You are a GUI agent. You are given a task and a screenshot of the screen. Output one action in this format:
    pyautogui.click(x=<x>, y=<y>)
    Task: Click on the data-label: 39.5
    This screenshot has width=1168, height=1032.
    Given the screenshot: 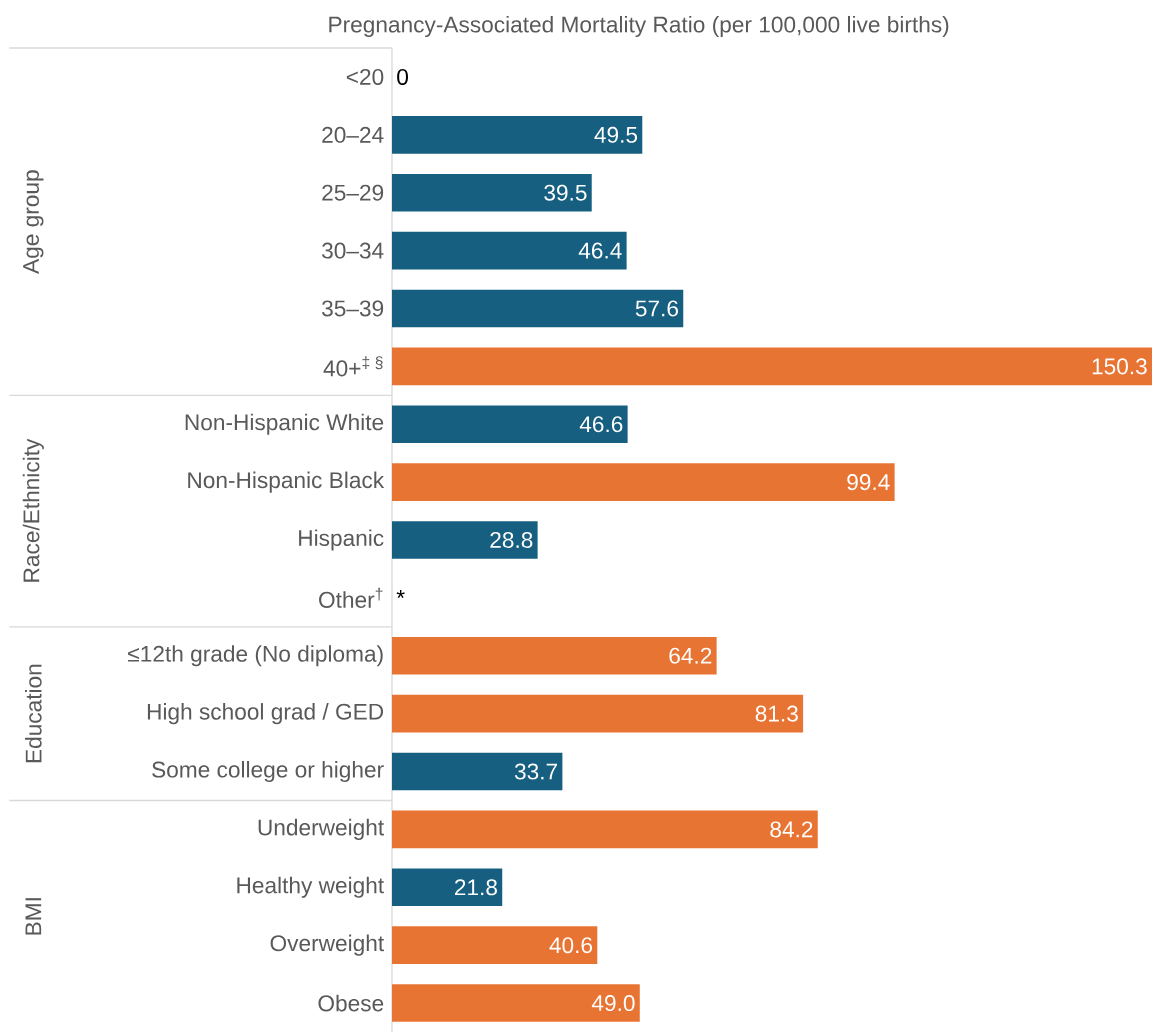 What is the action you would take?
    pyautogui.click(x=565, y=192)
    